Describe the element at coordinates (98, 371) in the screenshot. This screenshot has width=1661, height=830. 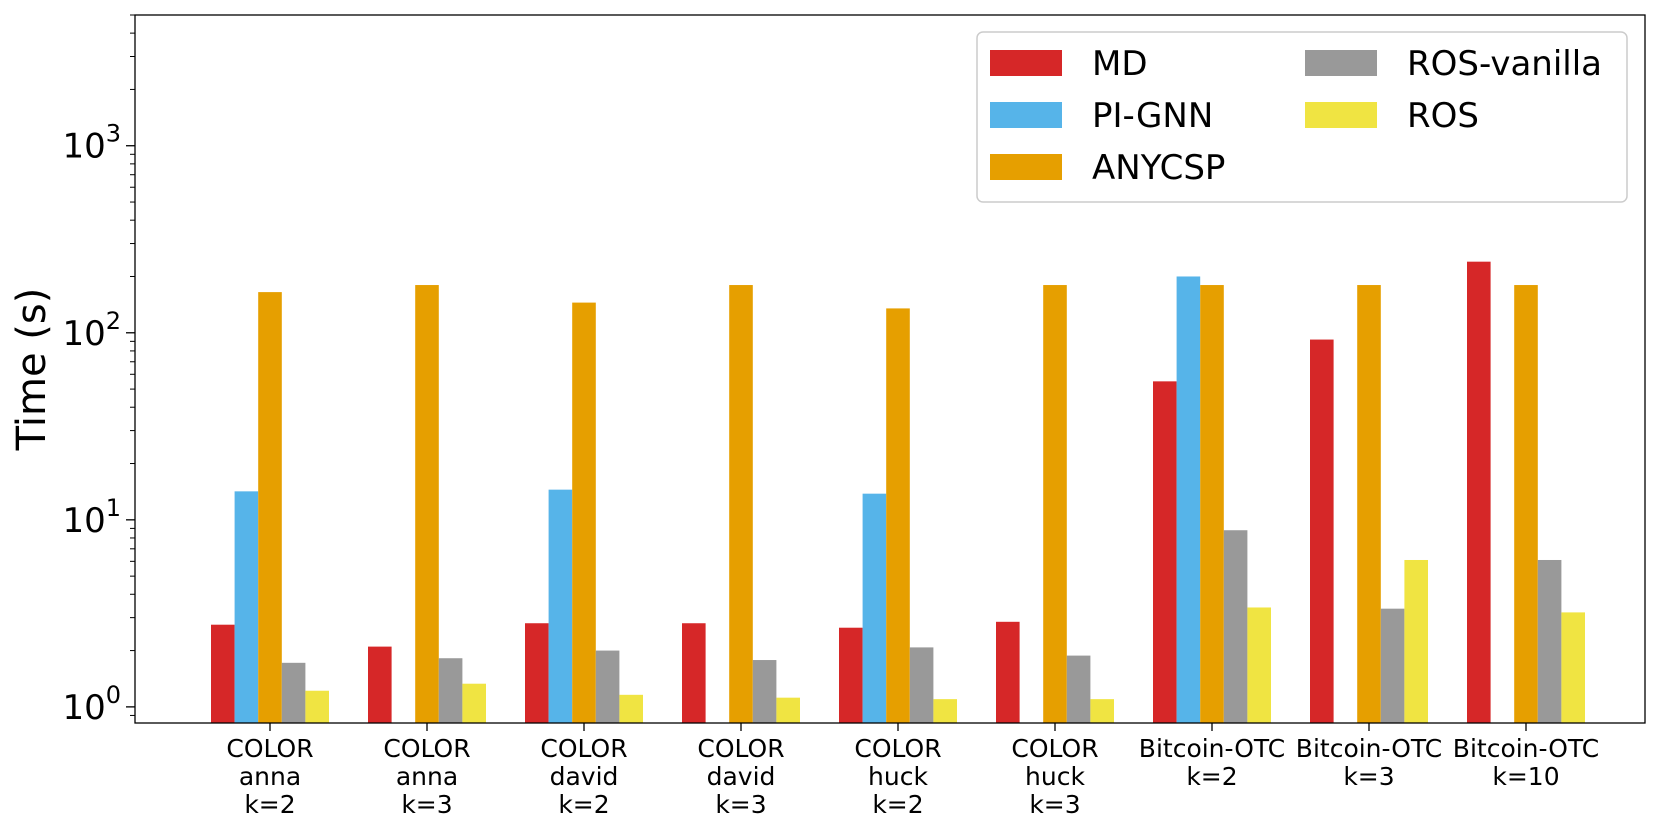
I see `y-axis: 10⁰ 10¹ 10² 10³` at that location.